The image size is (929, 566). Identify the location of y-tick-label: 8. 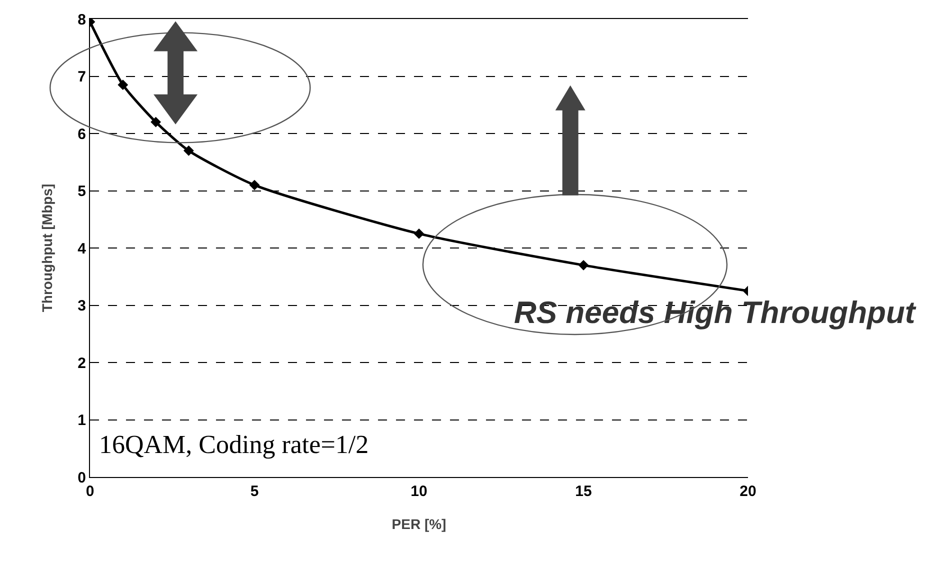
(82, 19).